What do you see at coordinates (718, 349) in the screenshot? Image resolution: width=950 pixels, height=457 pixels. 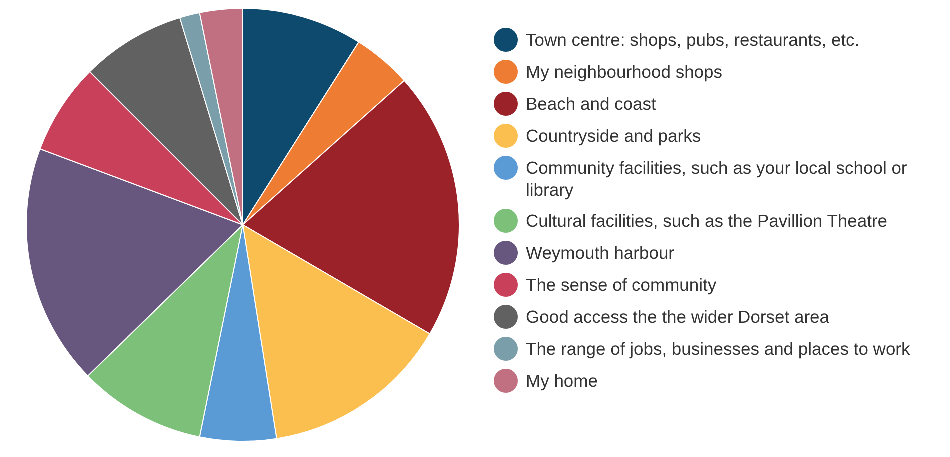 I see `legend-label: The range of jobs, businesses and places to work` at bounding box center [718, 349].